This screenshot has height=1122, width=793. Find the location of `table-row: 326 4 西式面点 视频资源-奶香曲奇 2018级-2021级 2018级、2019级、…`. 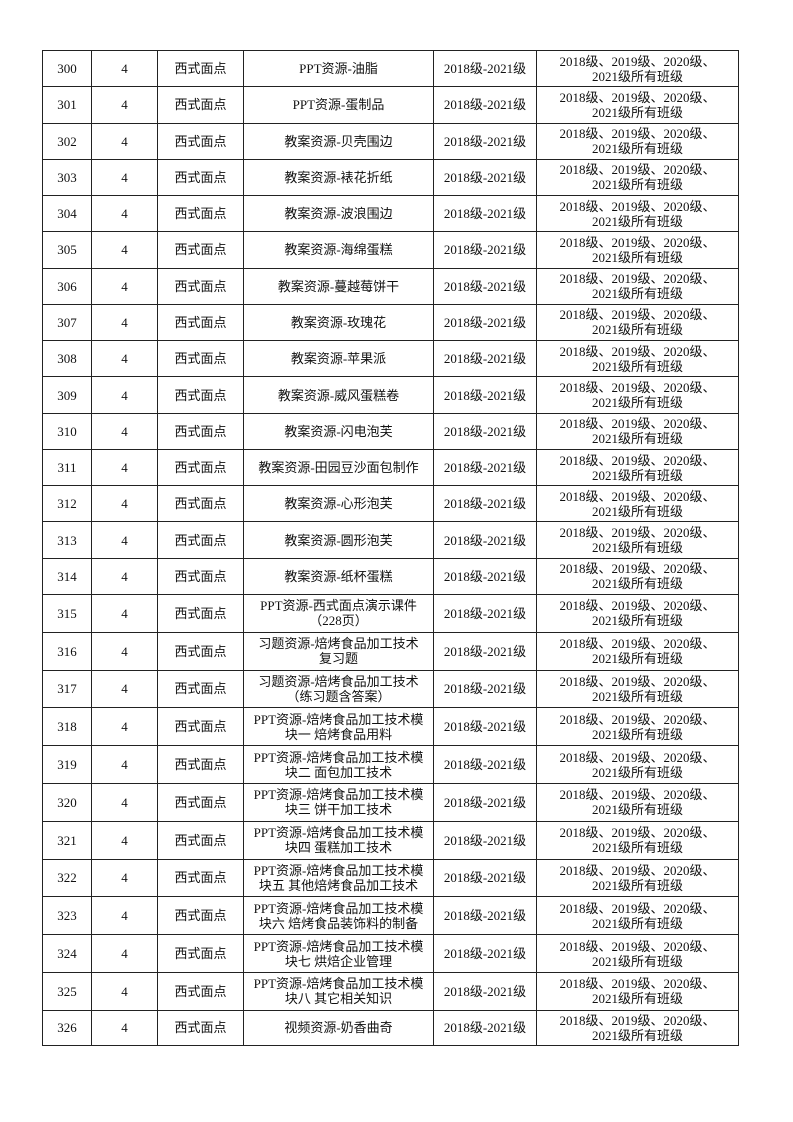

table-row: 326 4 西式面点 视频资源-奶香曲奇 2018级-2021级 2018级、2019级、… is located at coordinates (390, 1027).